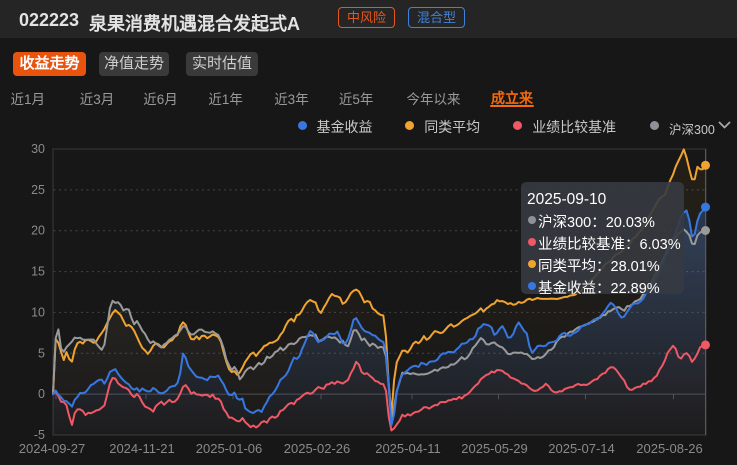 Image resolution: width=737 pixels, height=465 pixels. I want to click on svg-text: 2024-09-27, so click(52, 448).